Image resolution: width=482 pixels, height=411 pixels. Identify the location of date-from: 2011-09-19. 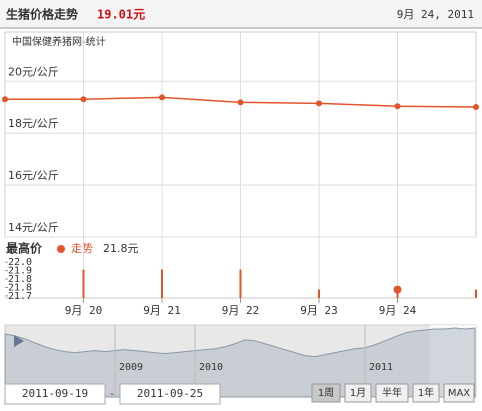
(55, 393).